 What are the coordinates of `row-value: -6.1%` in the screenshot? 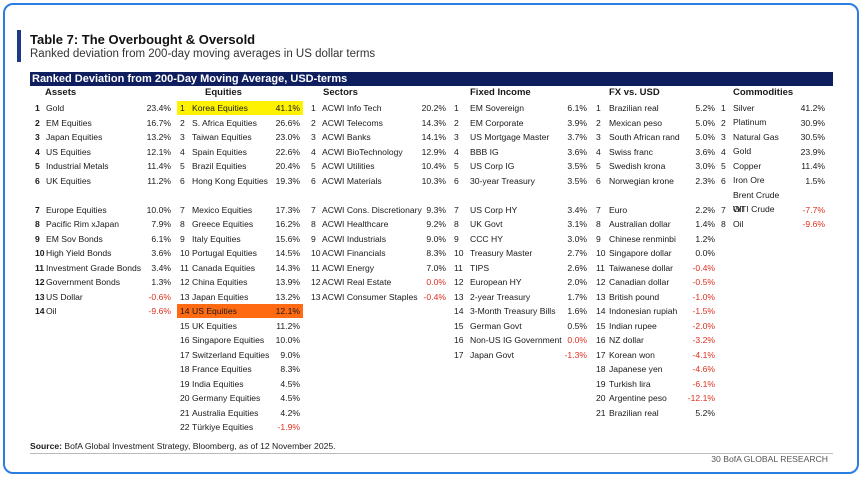 It's located at (703, 383).